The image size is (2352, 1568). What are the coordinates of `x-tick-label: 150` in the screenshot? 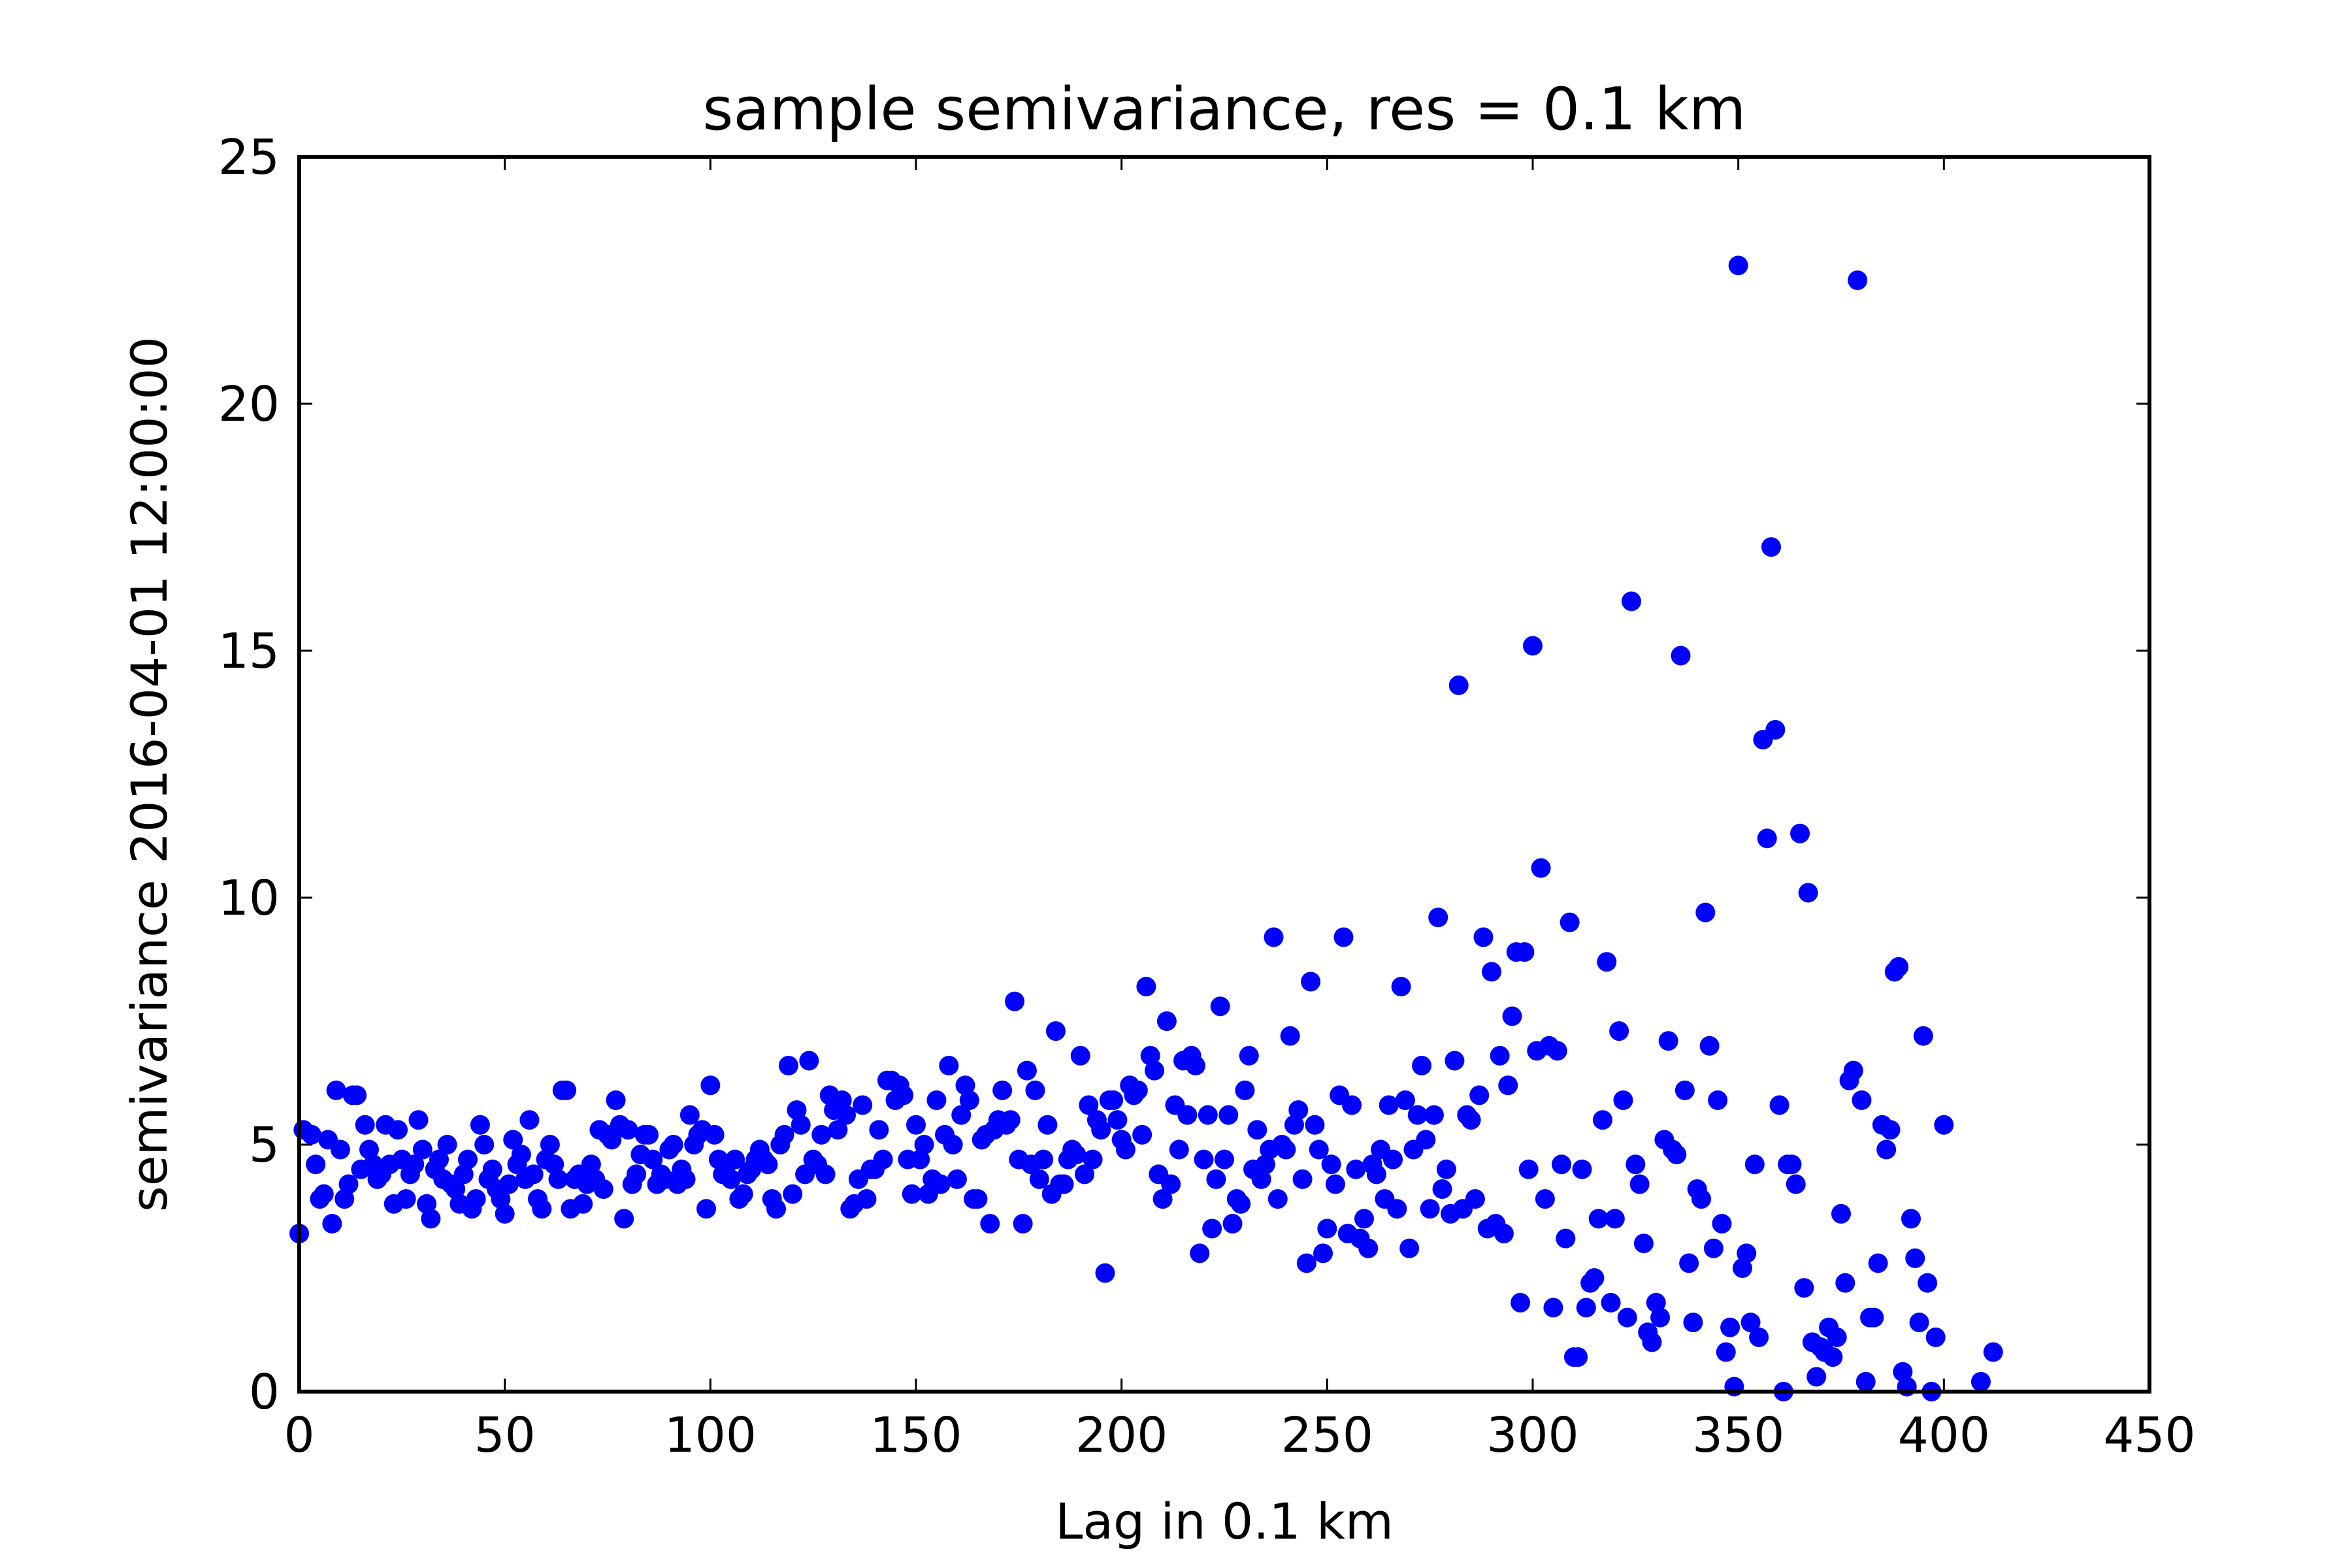 It's located at (916, 1435).